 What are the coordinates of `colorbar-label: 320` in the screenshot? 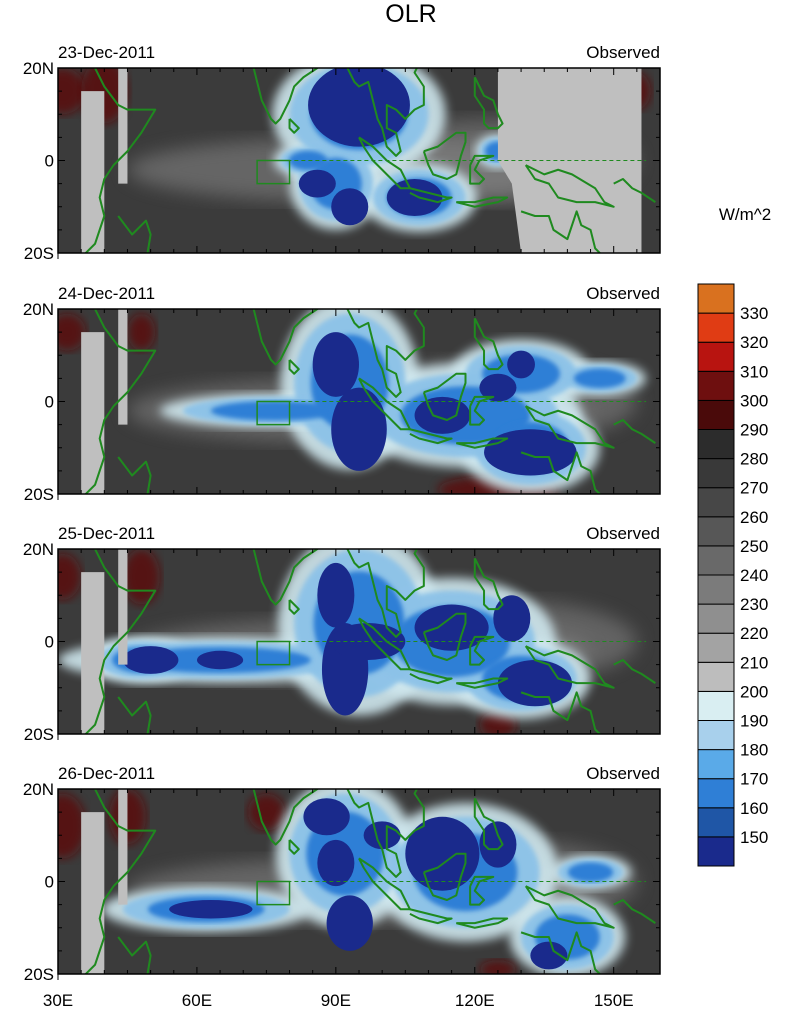 It's located at (754, 342).